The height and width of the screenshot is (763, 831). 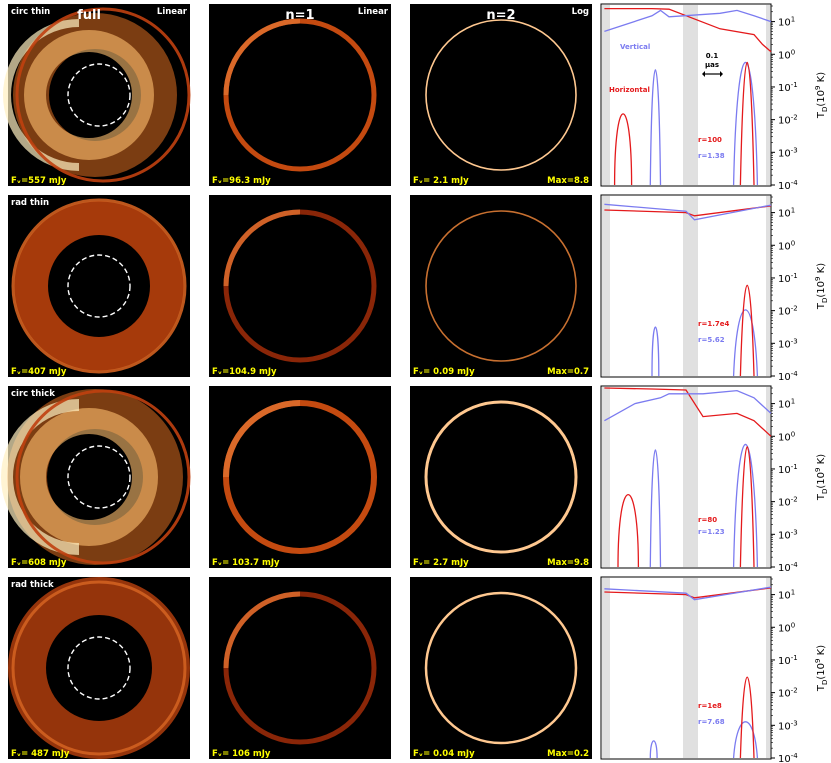 I want to click on image-panel: Fᵥ= 106 mJy, so click(x=300, y=668).